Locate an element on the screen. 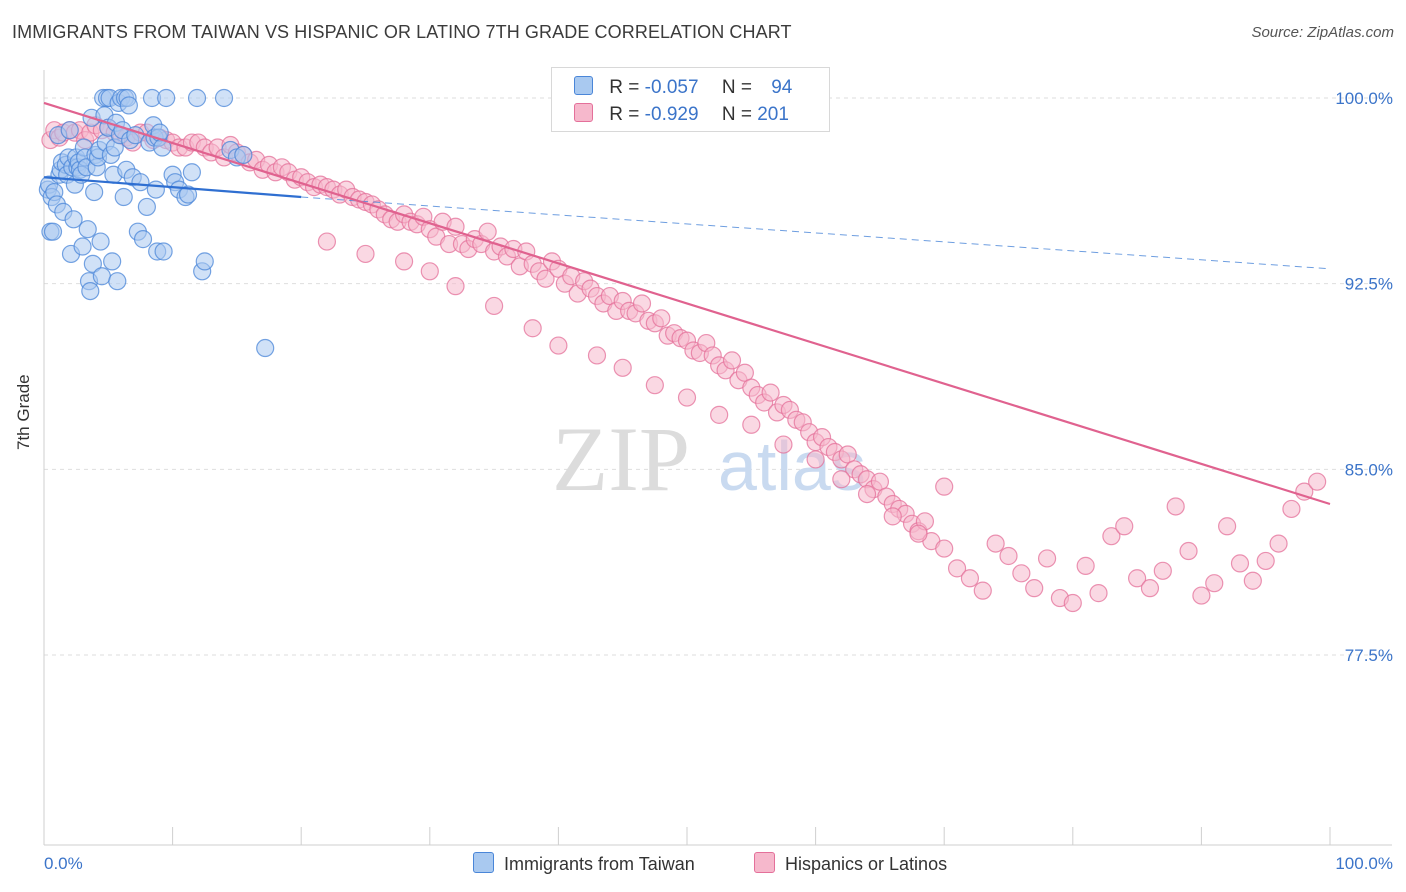 The height and width of the screenshot is (892, 1406). legend-r-value: -0.057 is located at coordinates (671, 87).